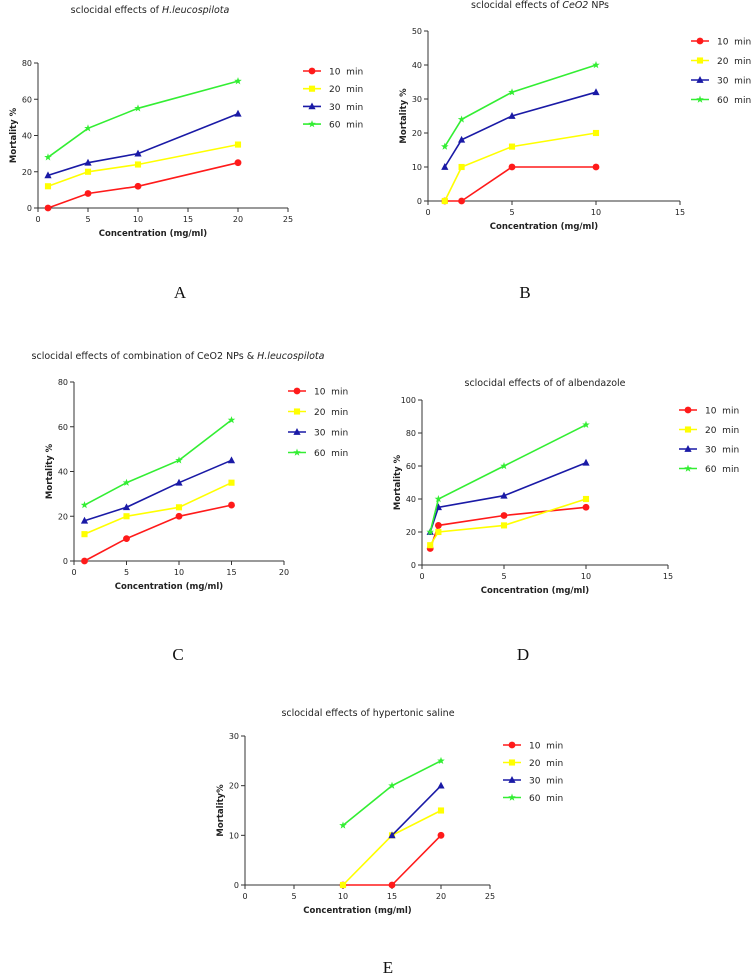 The image size is (752, 978). Describe the element at coordinates (63, 382) in the screenshot. I see `y-tick-label: 80` at that location.